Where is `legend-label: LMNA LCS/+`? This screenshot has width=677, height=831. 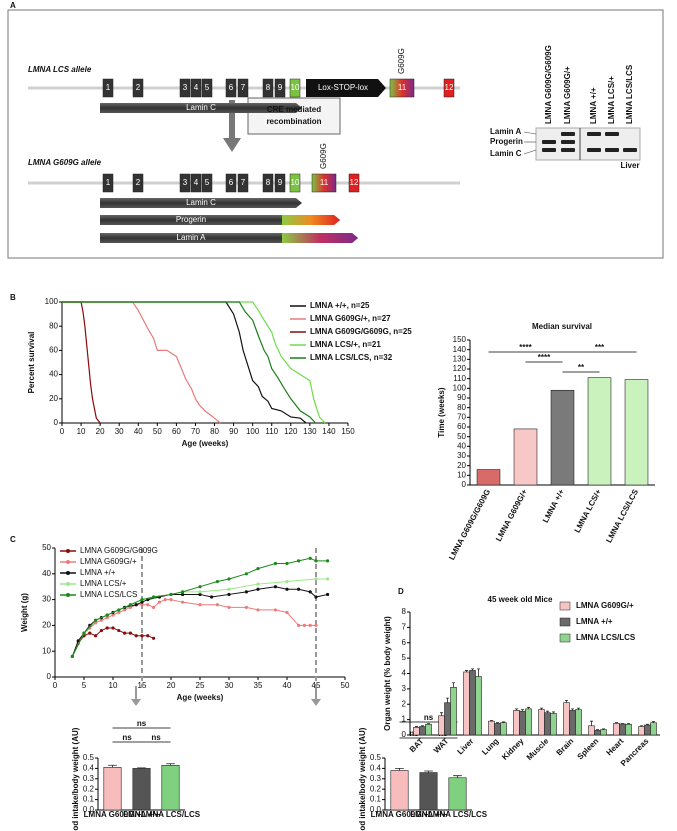
legend-label: LMNA LCS/+ is located at coordinates (103, 583).